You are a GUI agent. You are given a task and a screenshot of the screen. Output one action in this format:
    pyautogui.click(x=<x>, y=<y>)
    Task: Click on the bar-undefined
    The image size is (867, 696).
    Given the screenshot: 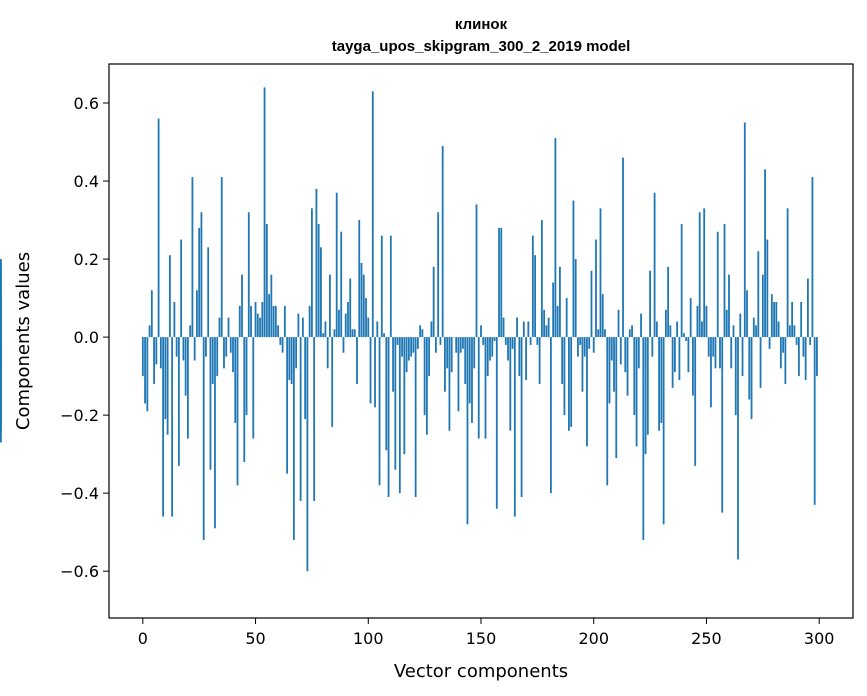 What is the action you would take?
    pyautogui.click(x=1, y=318)
    